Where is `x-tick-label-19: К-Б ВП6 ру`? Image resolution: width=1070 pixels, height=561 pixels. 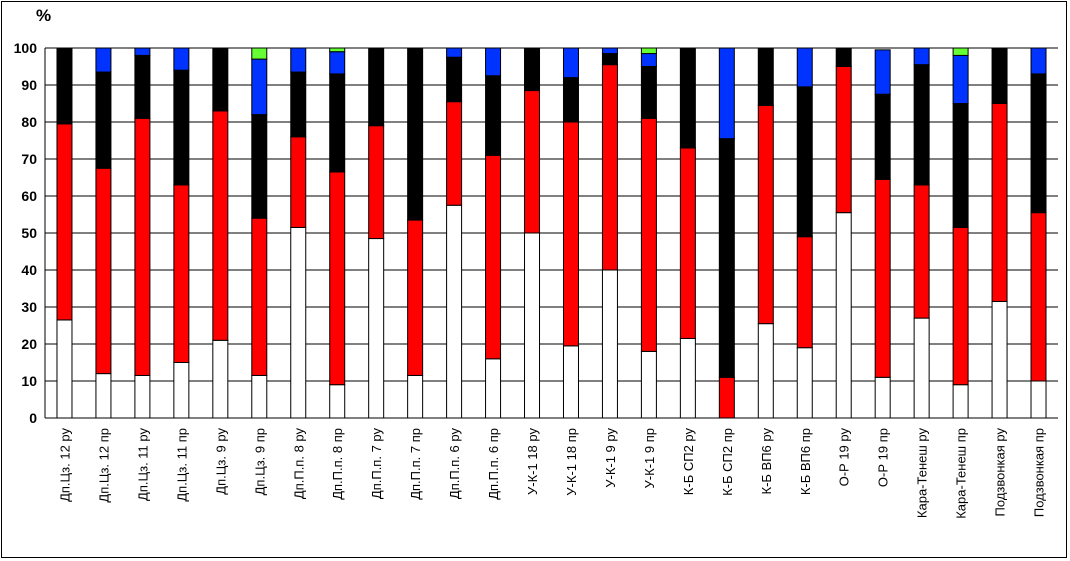
x-tick-label-19: К-Б ВП6 ру is located at coordinates (766, 461).